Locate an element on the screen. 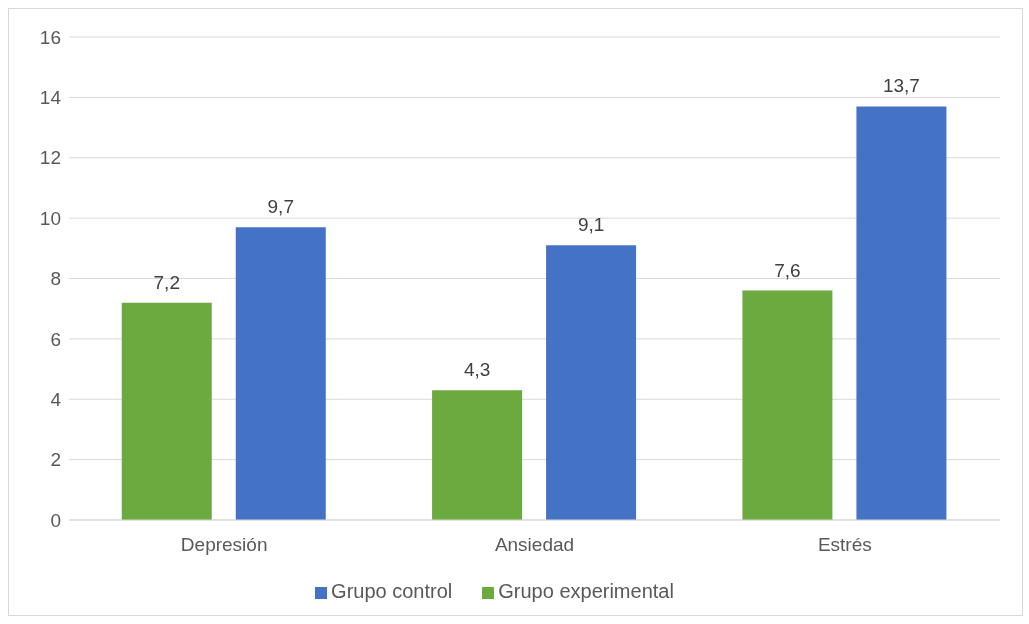 The width and height of the screenshot is (1029, 624). y-tick-label: 14 is located at coordinates (50, 98).